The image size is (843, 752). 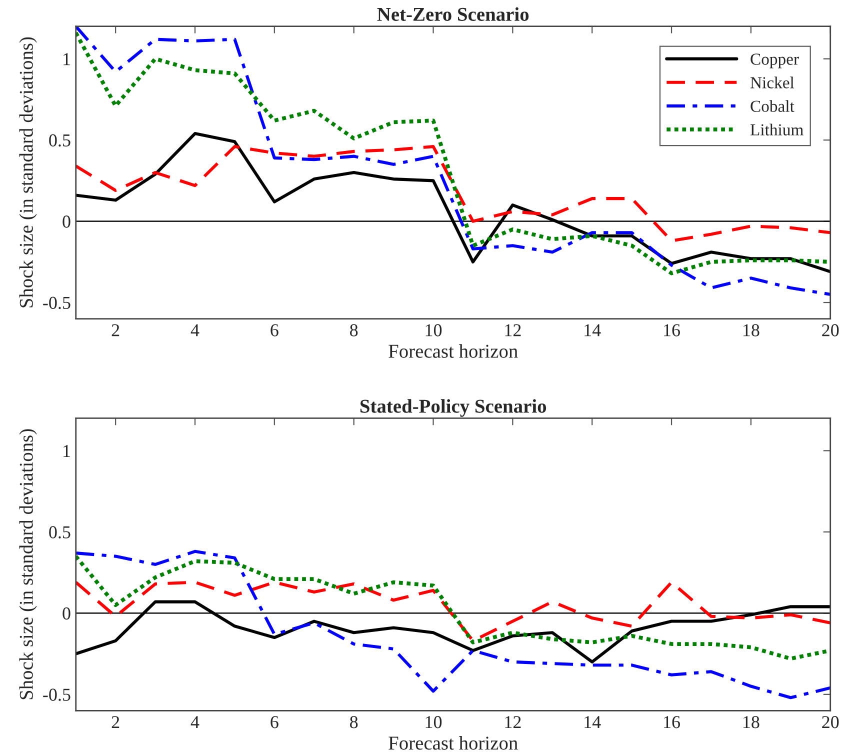 What do you see at coordinates (772, 82) in the screenshot?
I see `legend-label: Nickel` at bounding box center [772, 82].